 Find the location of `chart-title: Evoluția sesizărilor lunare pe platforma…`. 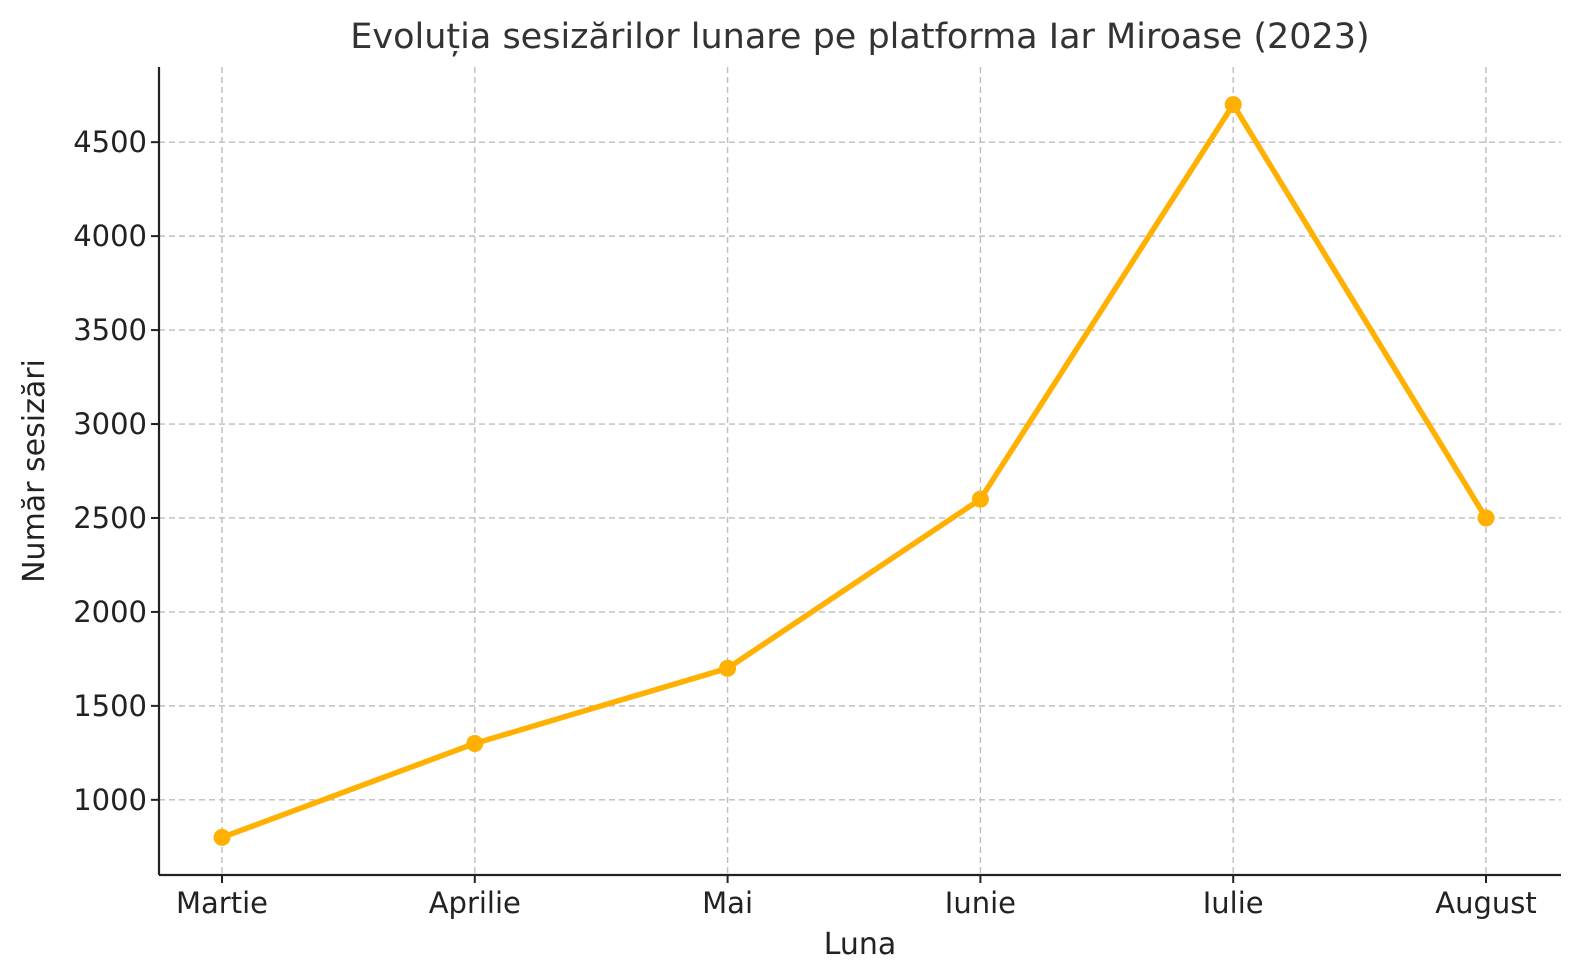

chart-title: Evoluția sesizărilor lunare pe platforma… is located at coordinates (859, 37).